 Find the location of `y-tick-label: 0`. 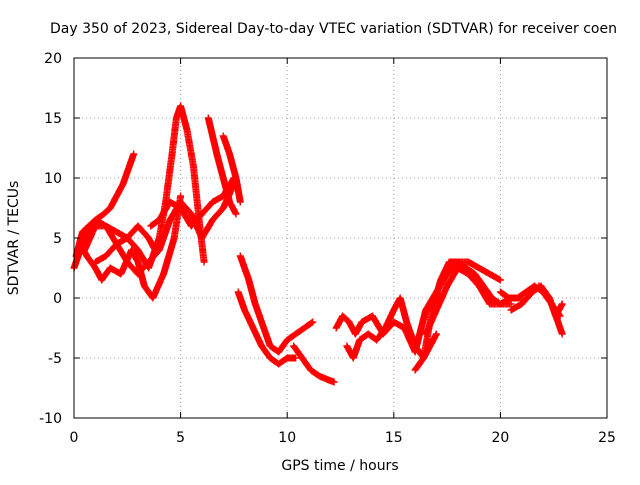

y-tick-label: 0 is located at coordinates (57, 299).